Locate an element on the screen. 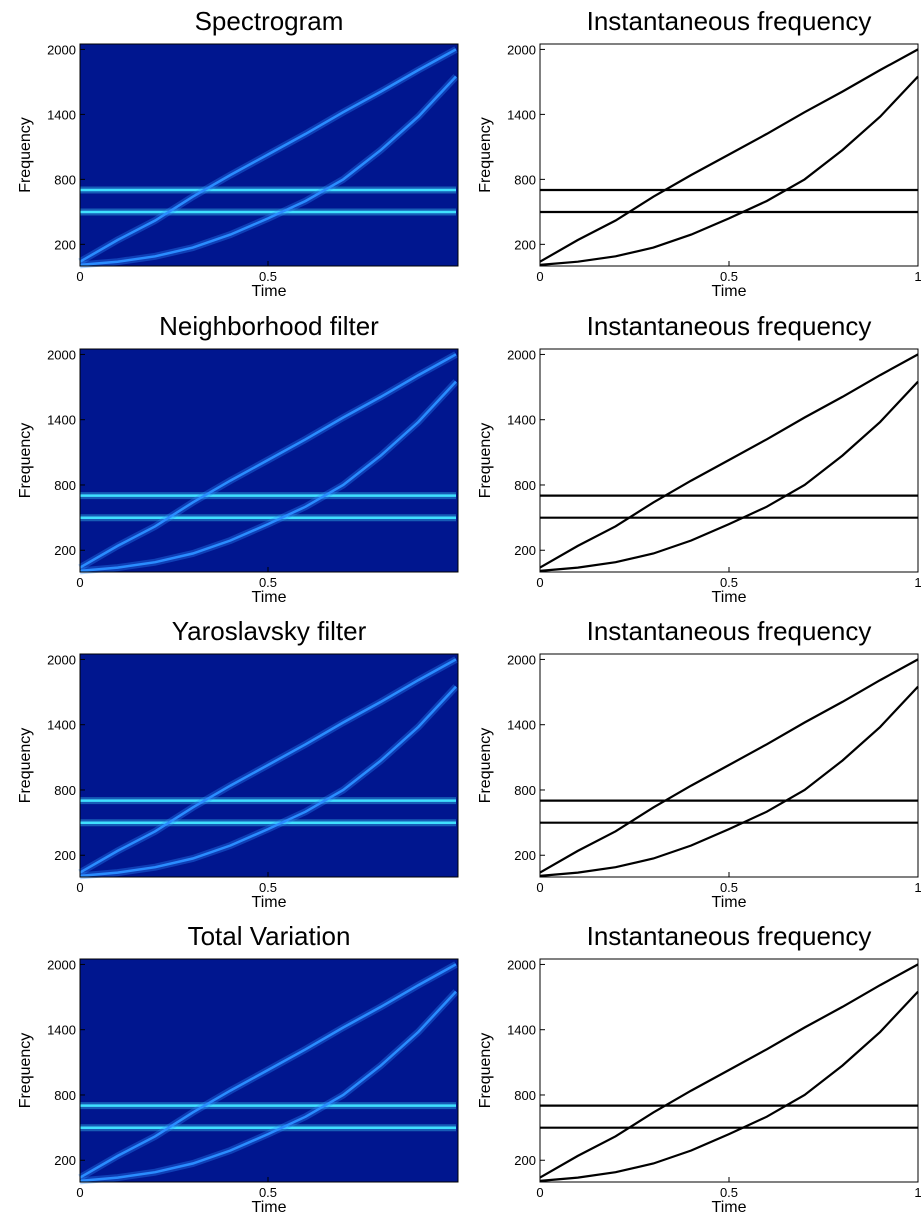  chart-title: Neighborhood filter is located at coordinates (269, 326).